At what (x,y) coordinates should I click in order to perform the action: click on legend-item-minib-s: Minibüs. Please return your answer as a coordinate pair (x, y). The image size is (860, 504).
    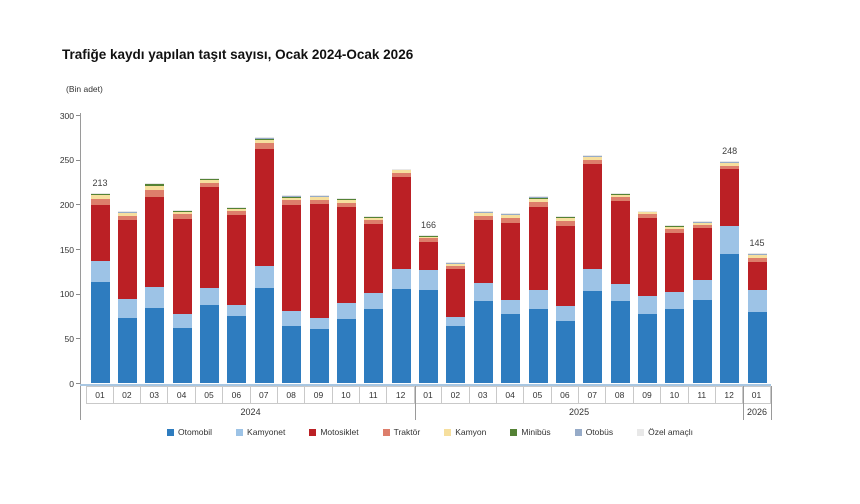
    Looking at the image, I should click on (530, 432).